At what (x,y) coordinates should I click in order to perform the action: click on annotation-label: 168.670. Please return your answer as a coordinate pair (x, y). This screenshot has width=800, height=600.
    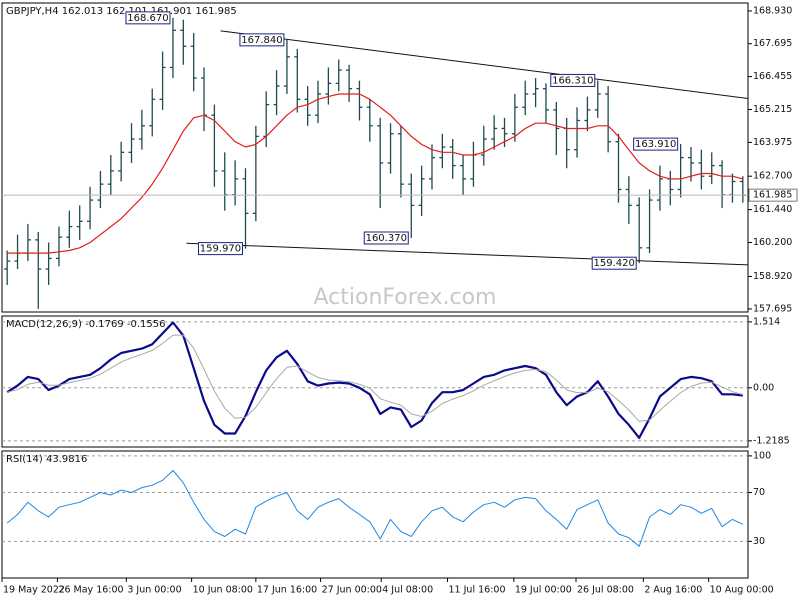
    Looking at the image, I should click on (147, 18).